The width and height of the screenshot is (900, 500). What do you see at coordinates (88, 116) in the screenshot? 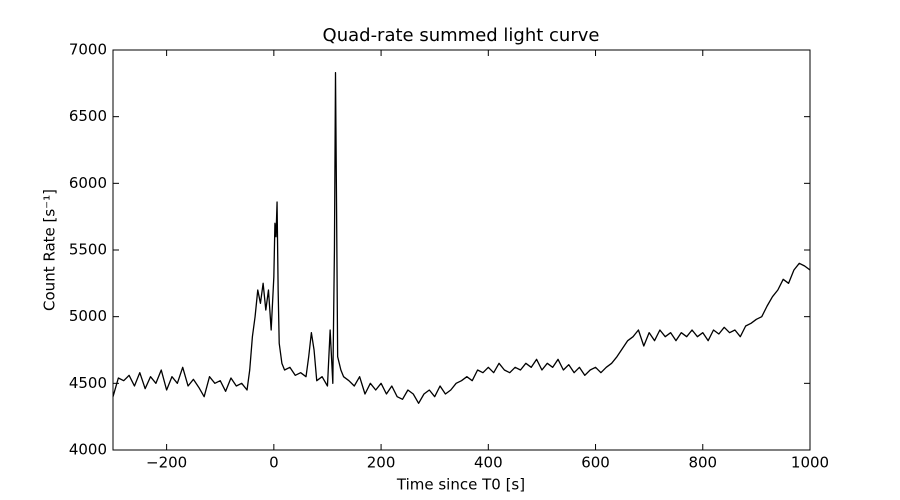
I see `y-tick-label: 6500` at bounding box center [88, 116].